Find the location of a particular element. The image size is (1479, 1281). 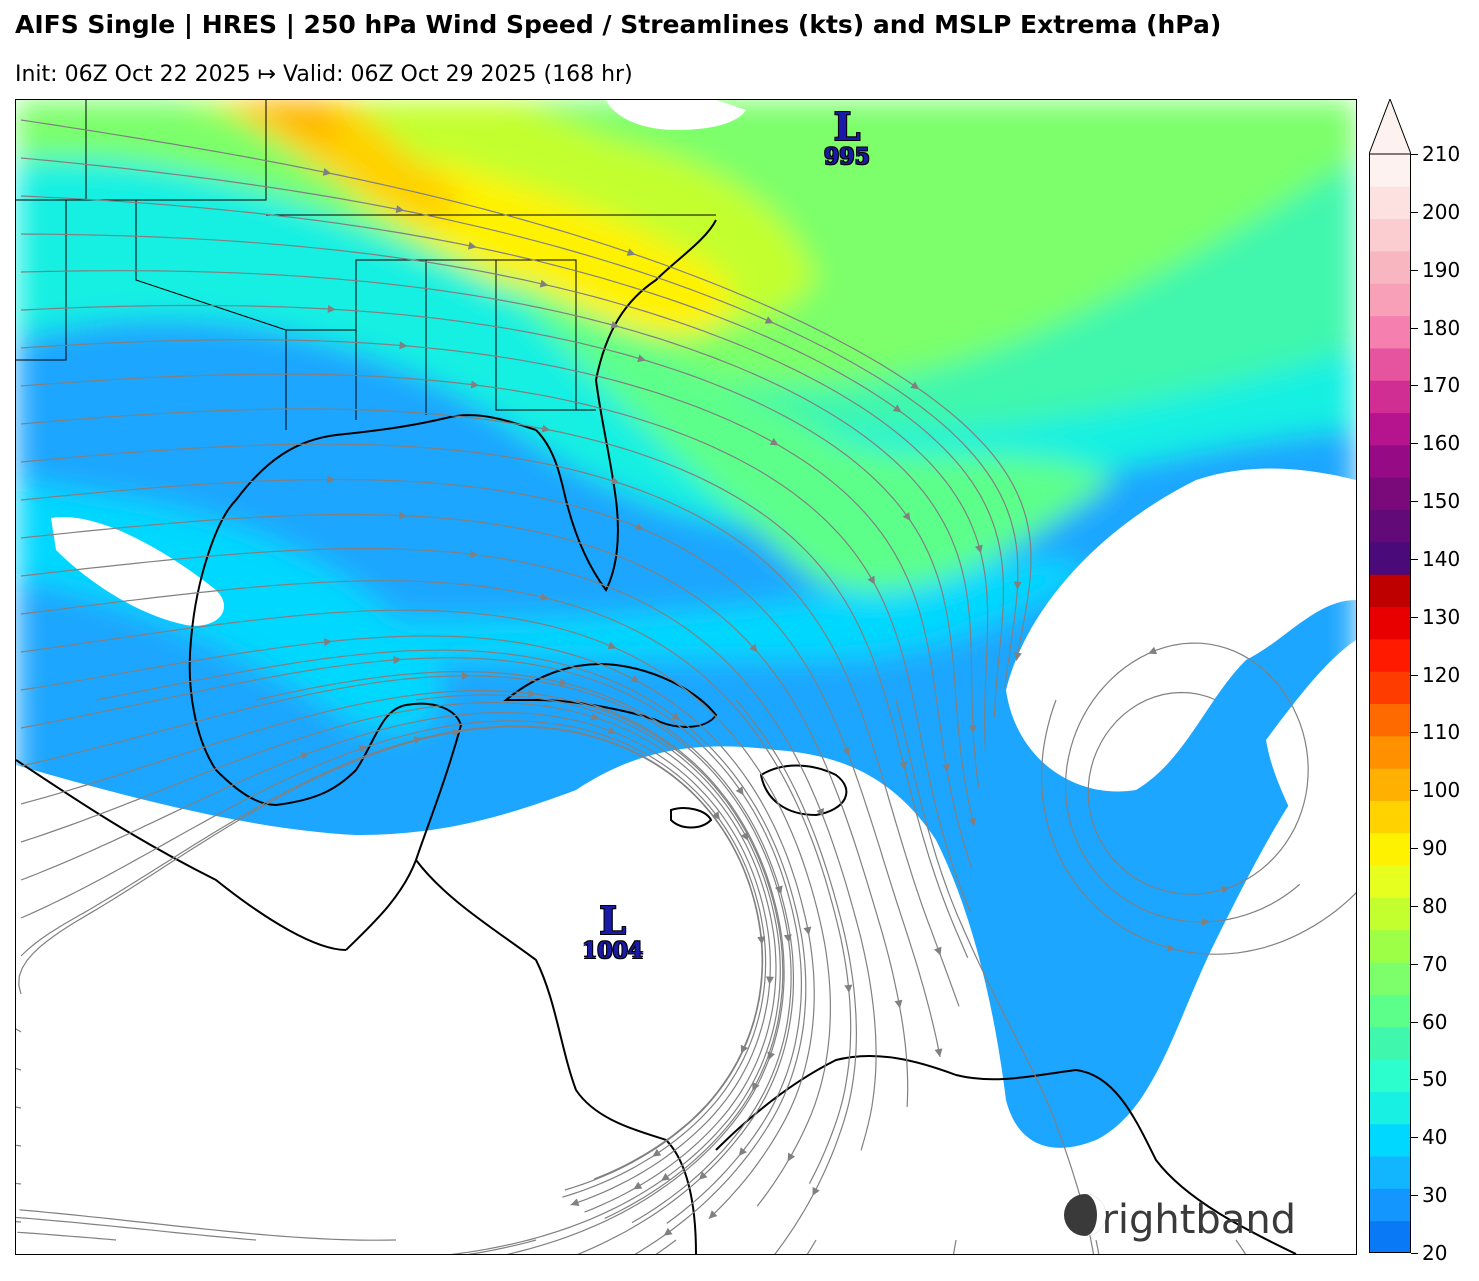

colorbar-tick-label: 120 is located at coordinates (1441, 674).